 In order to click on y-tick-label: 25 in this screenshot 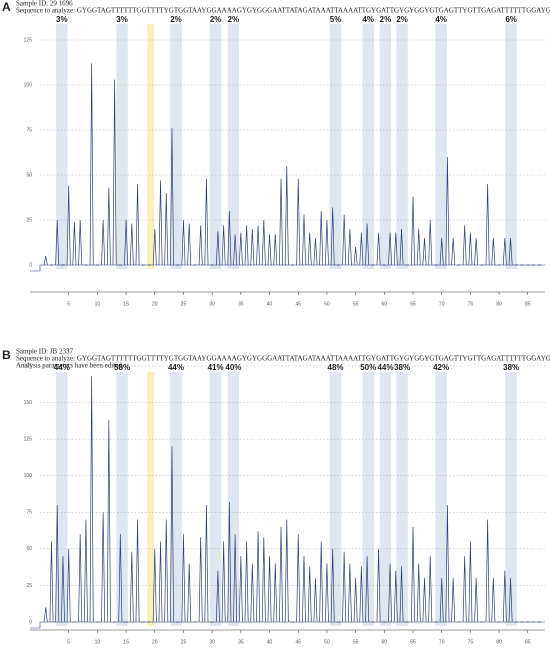, I will do `click(29, 586)`.